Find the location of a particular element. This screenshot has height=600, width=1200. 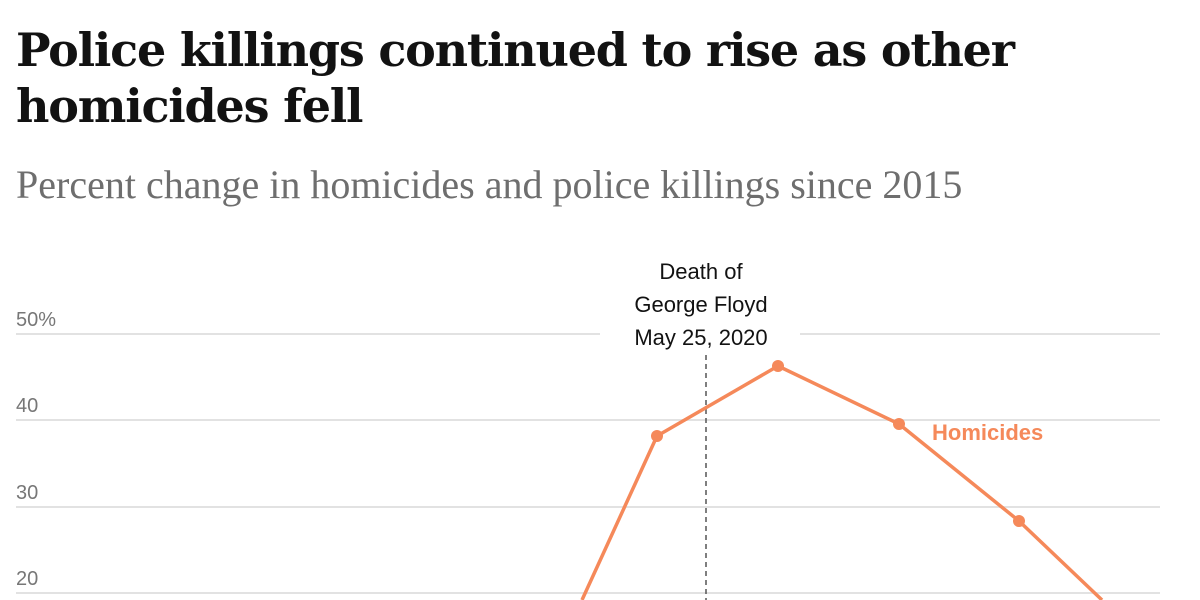

y-tick-20: 20 is located at coordinates (27, 579).